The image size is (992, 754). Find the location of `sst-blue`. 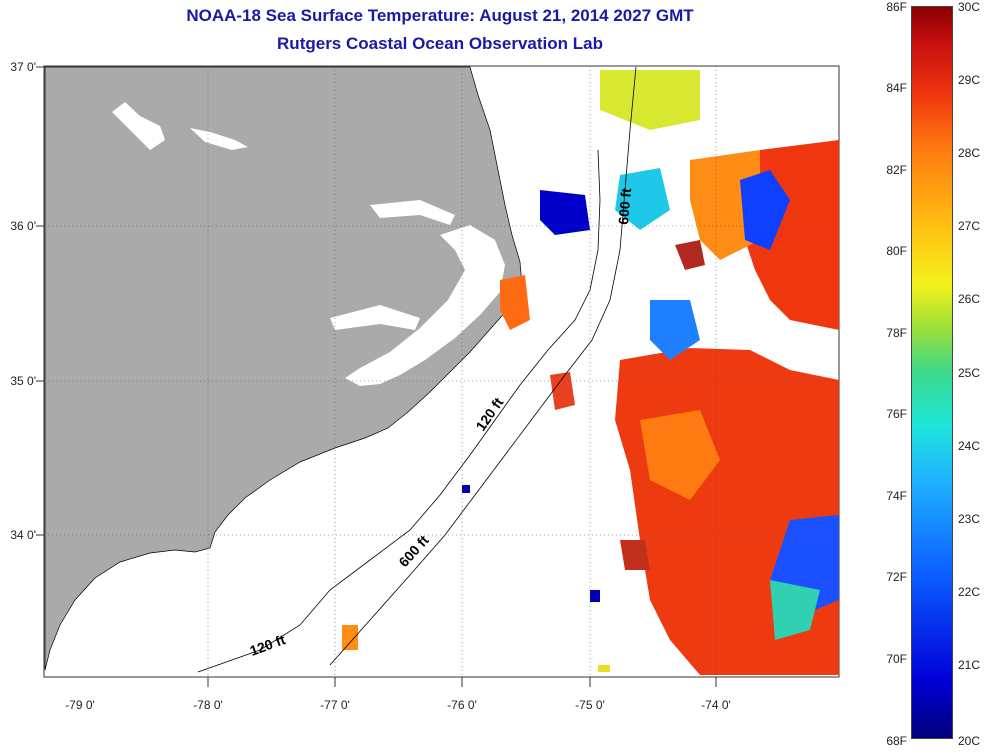

sst-blue is located at coordinates (765, 210).